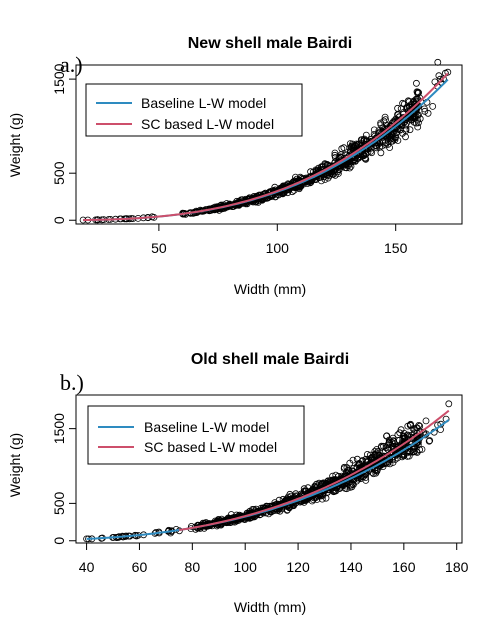  Describe the element at coordinates (351, 567) in the screenshot. I see `x-tick-label: 140` at that location.